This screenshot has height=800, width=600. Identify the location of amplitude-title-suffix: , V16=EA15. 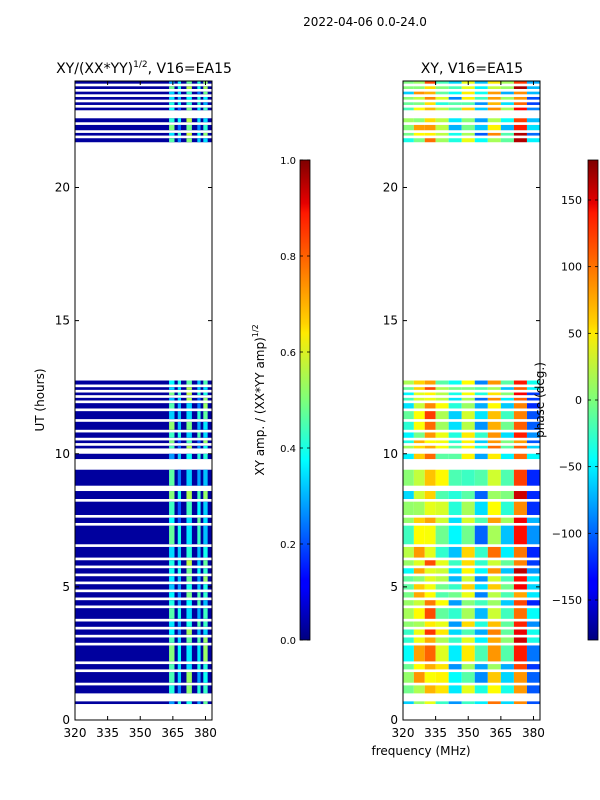
(190, 69).